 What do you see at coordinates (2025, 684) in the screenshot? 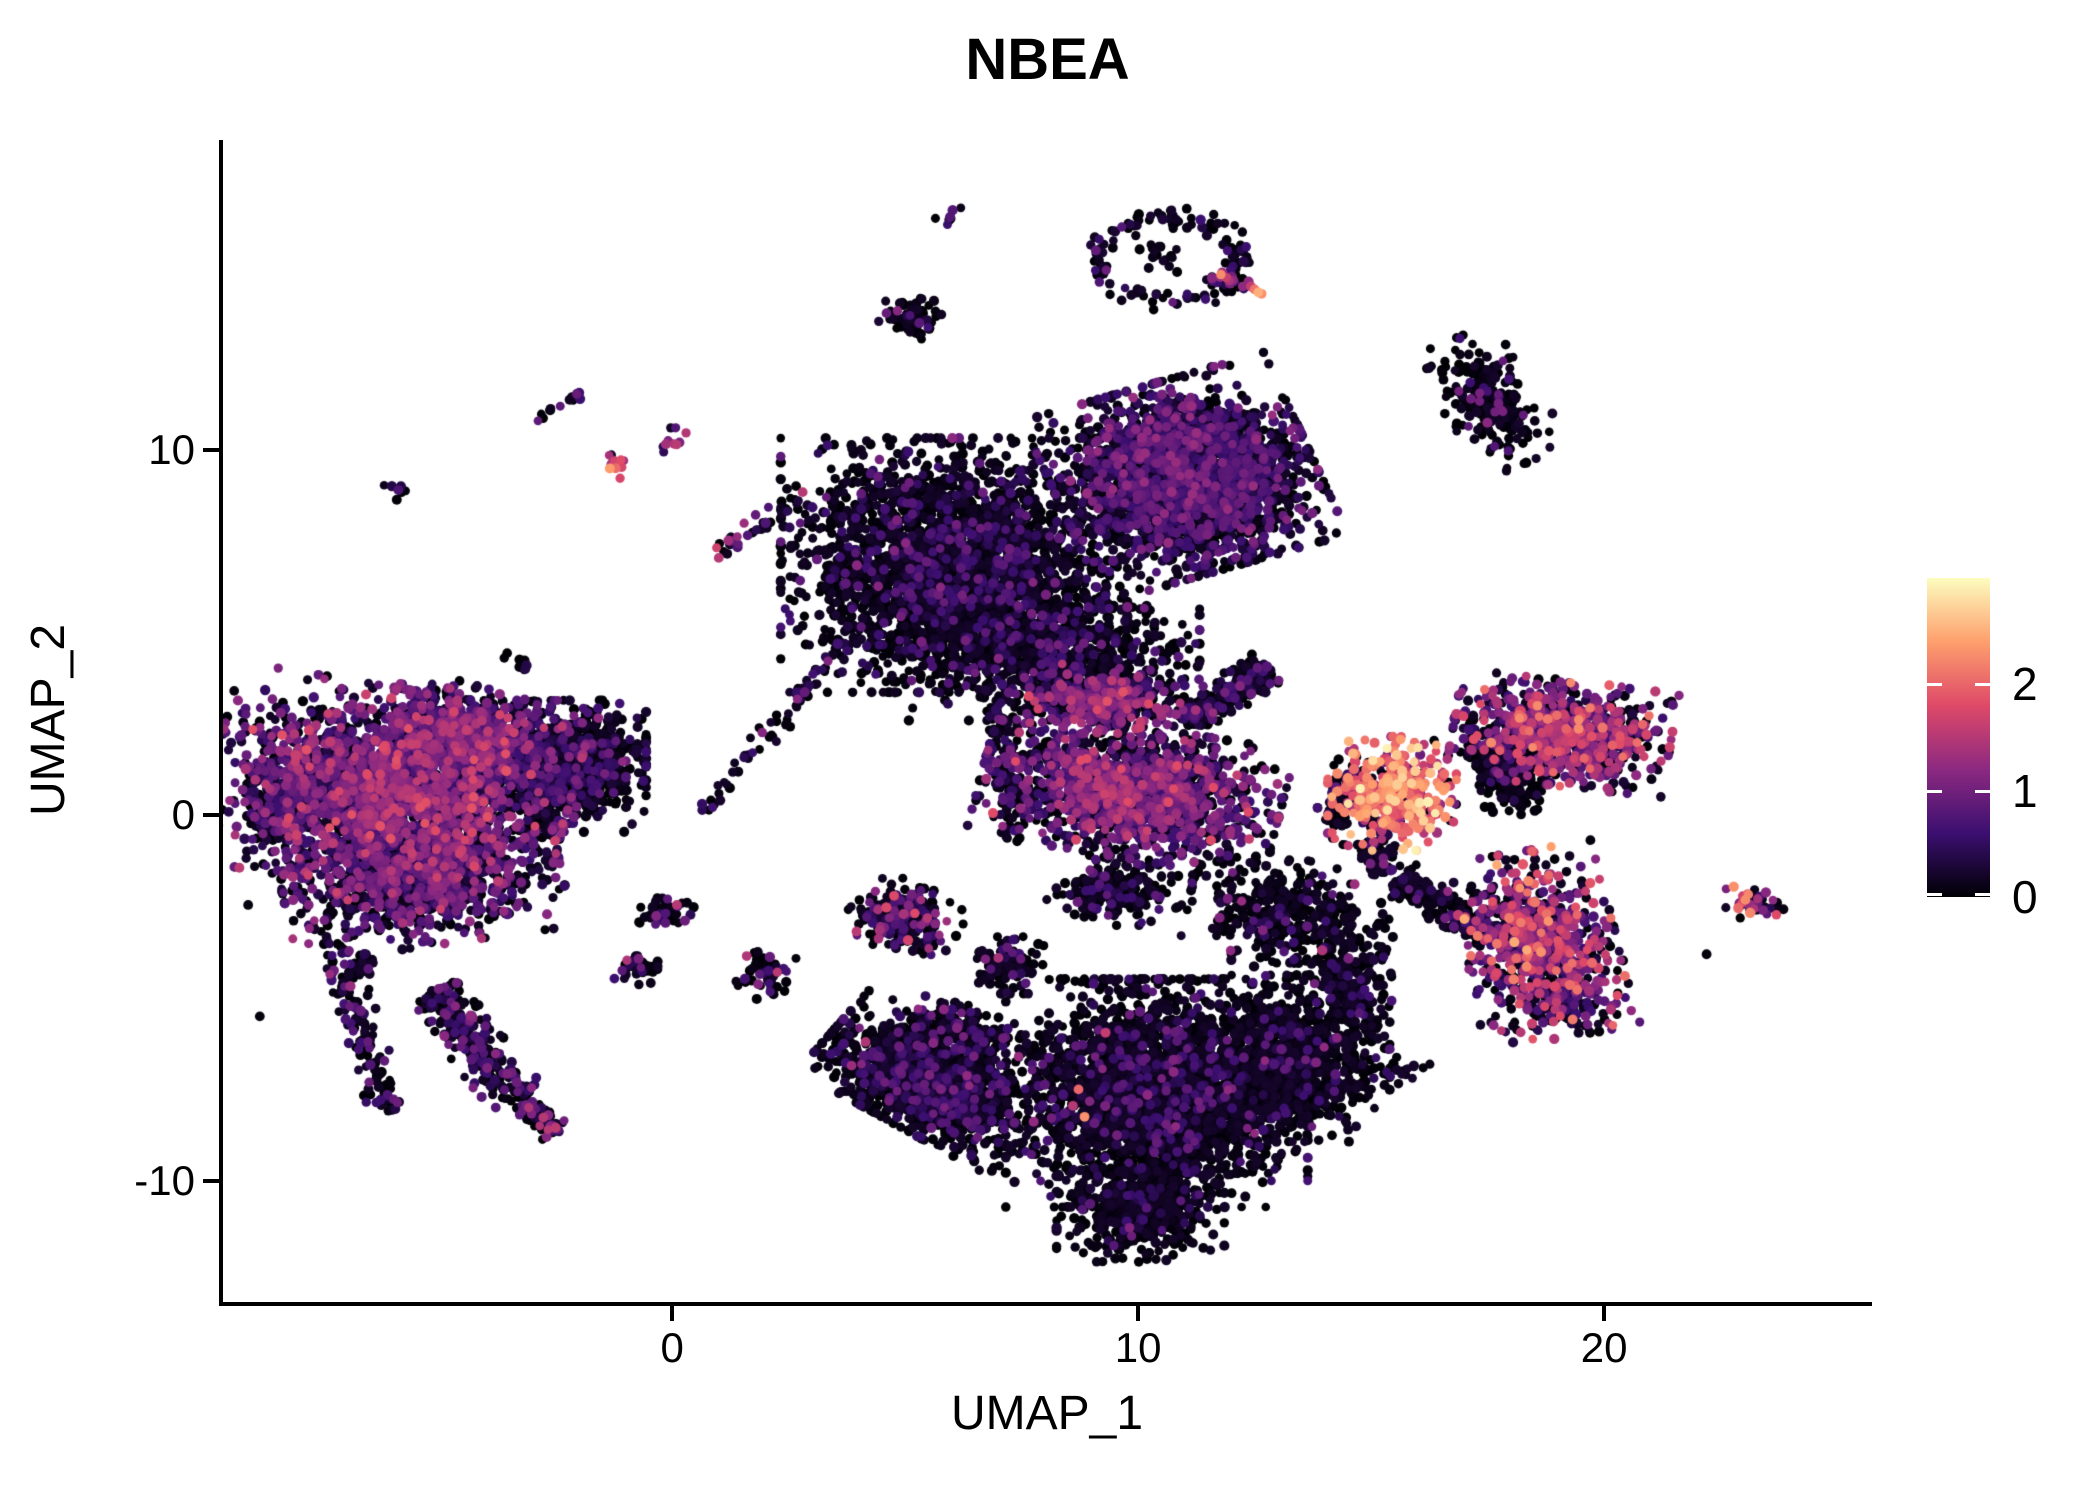
I see `colorbar-tick-label: 2` at bounding box center [2025, 684].